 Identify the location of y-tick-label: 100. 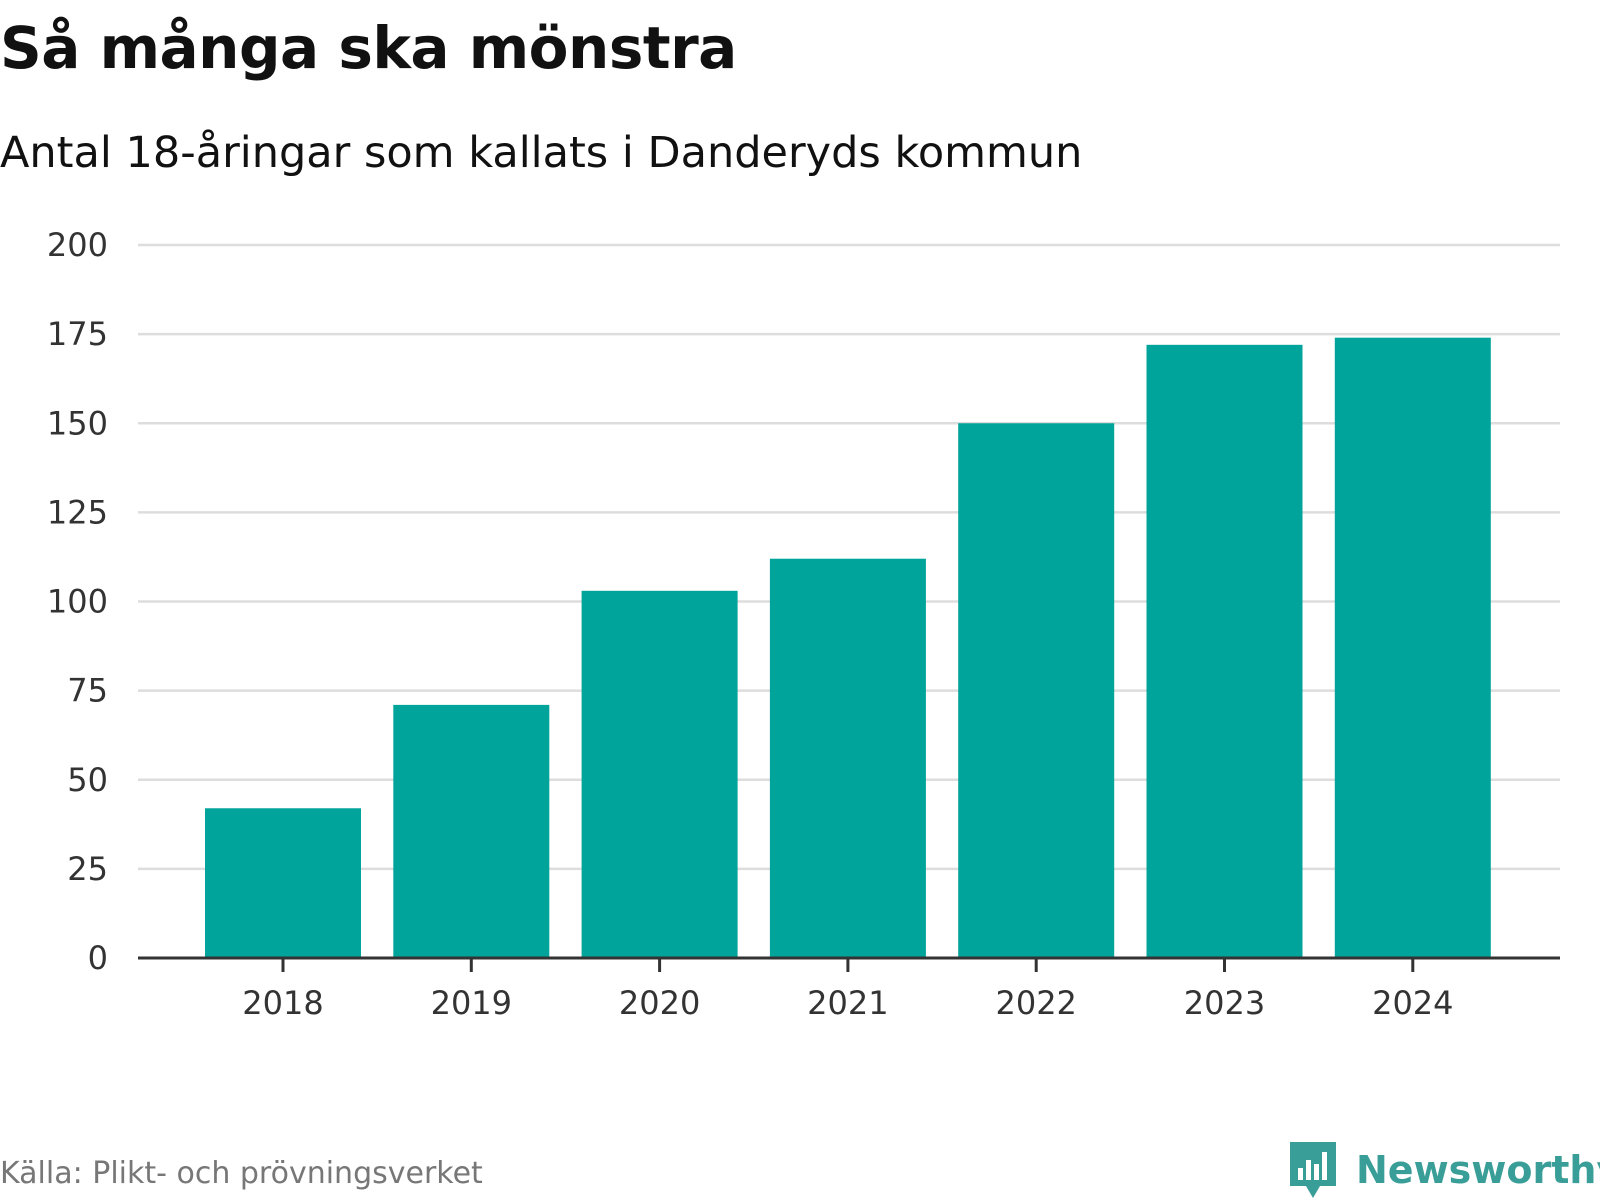
(77, 602).